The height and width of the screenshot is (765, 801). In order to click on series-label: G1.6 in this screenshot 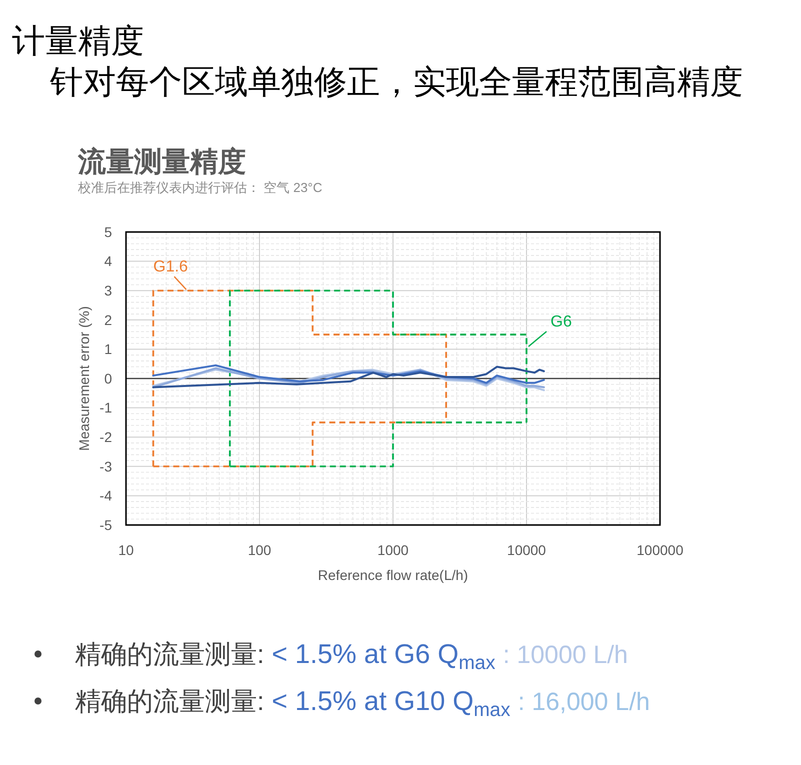, I will do `click(170, 267)`.